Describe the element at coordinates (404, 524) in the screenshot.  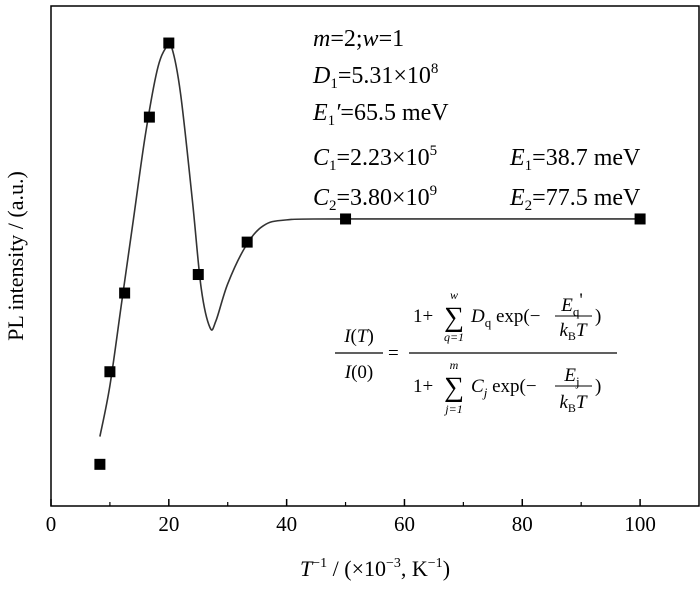
I see `x-tick-label: 60` at that location.